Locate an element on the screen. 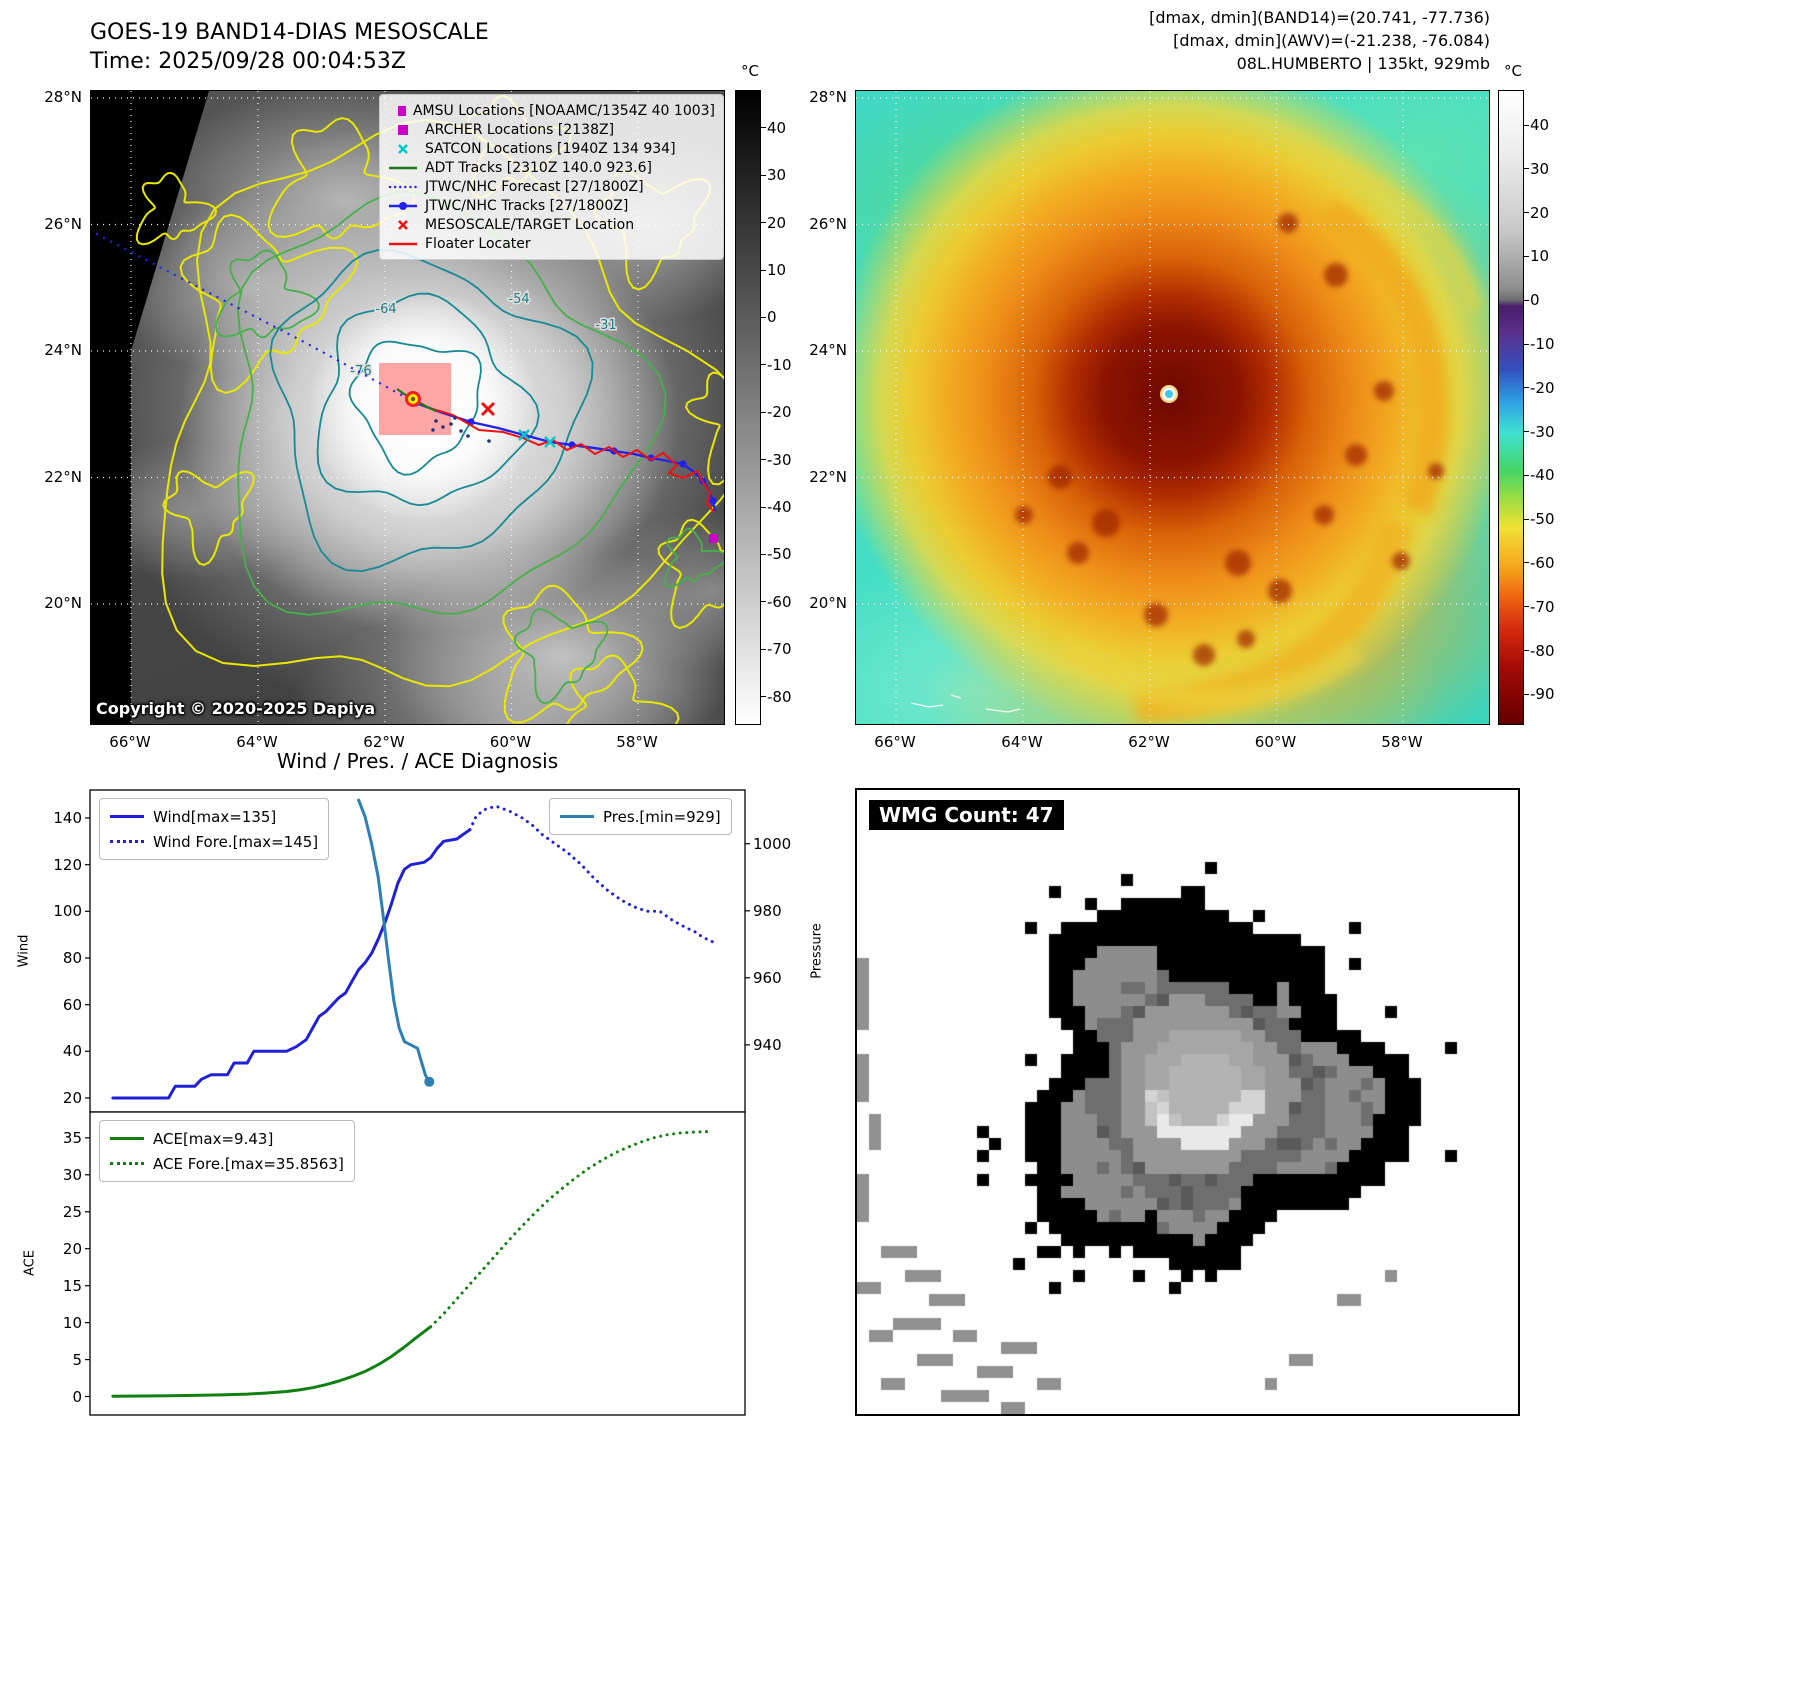  map-legend-label: ADT Tracks [2310Z 140.0 923.6] is located at coordinates (538, 167).